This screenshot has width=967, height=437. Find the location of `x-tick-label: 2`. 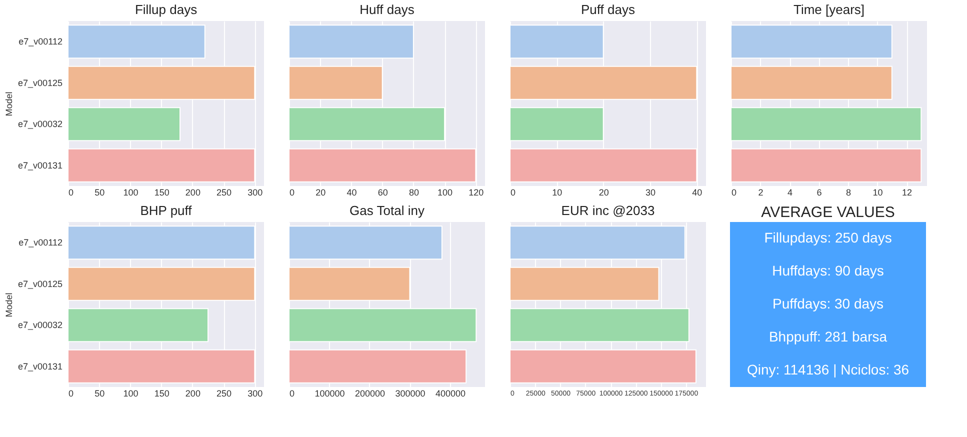

x-tick-label: 2 is located at coordinates (761, 193).